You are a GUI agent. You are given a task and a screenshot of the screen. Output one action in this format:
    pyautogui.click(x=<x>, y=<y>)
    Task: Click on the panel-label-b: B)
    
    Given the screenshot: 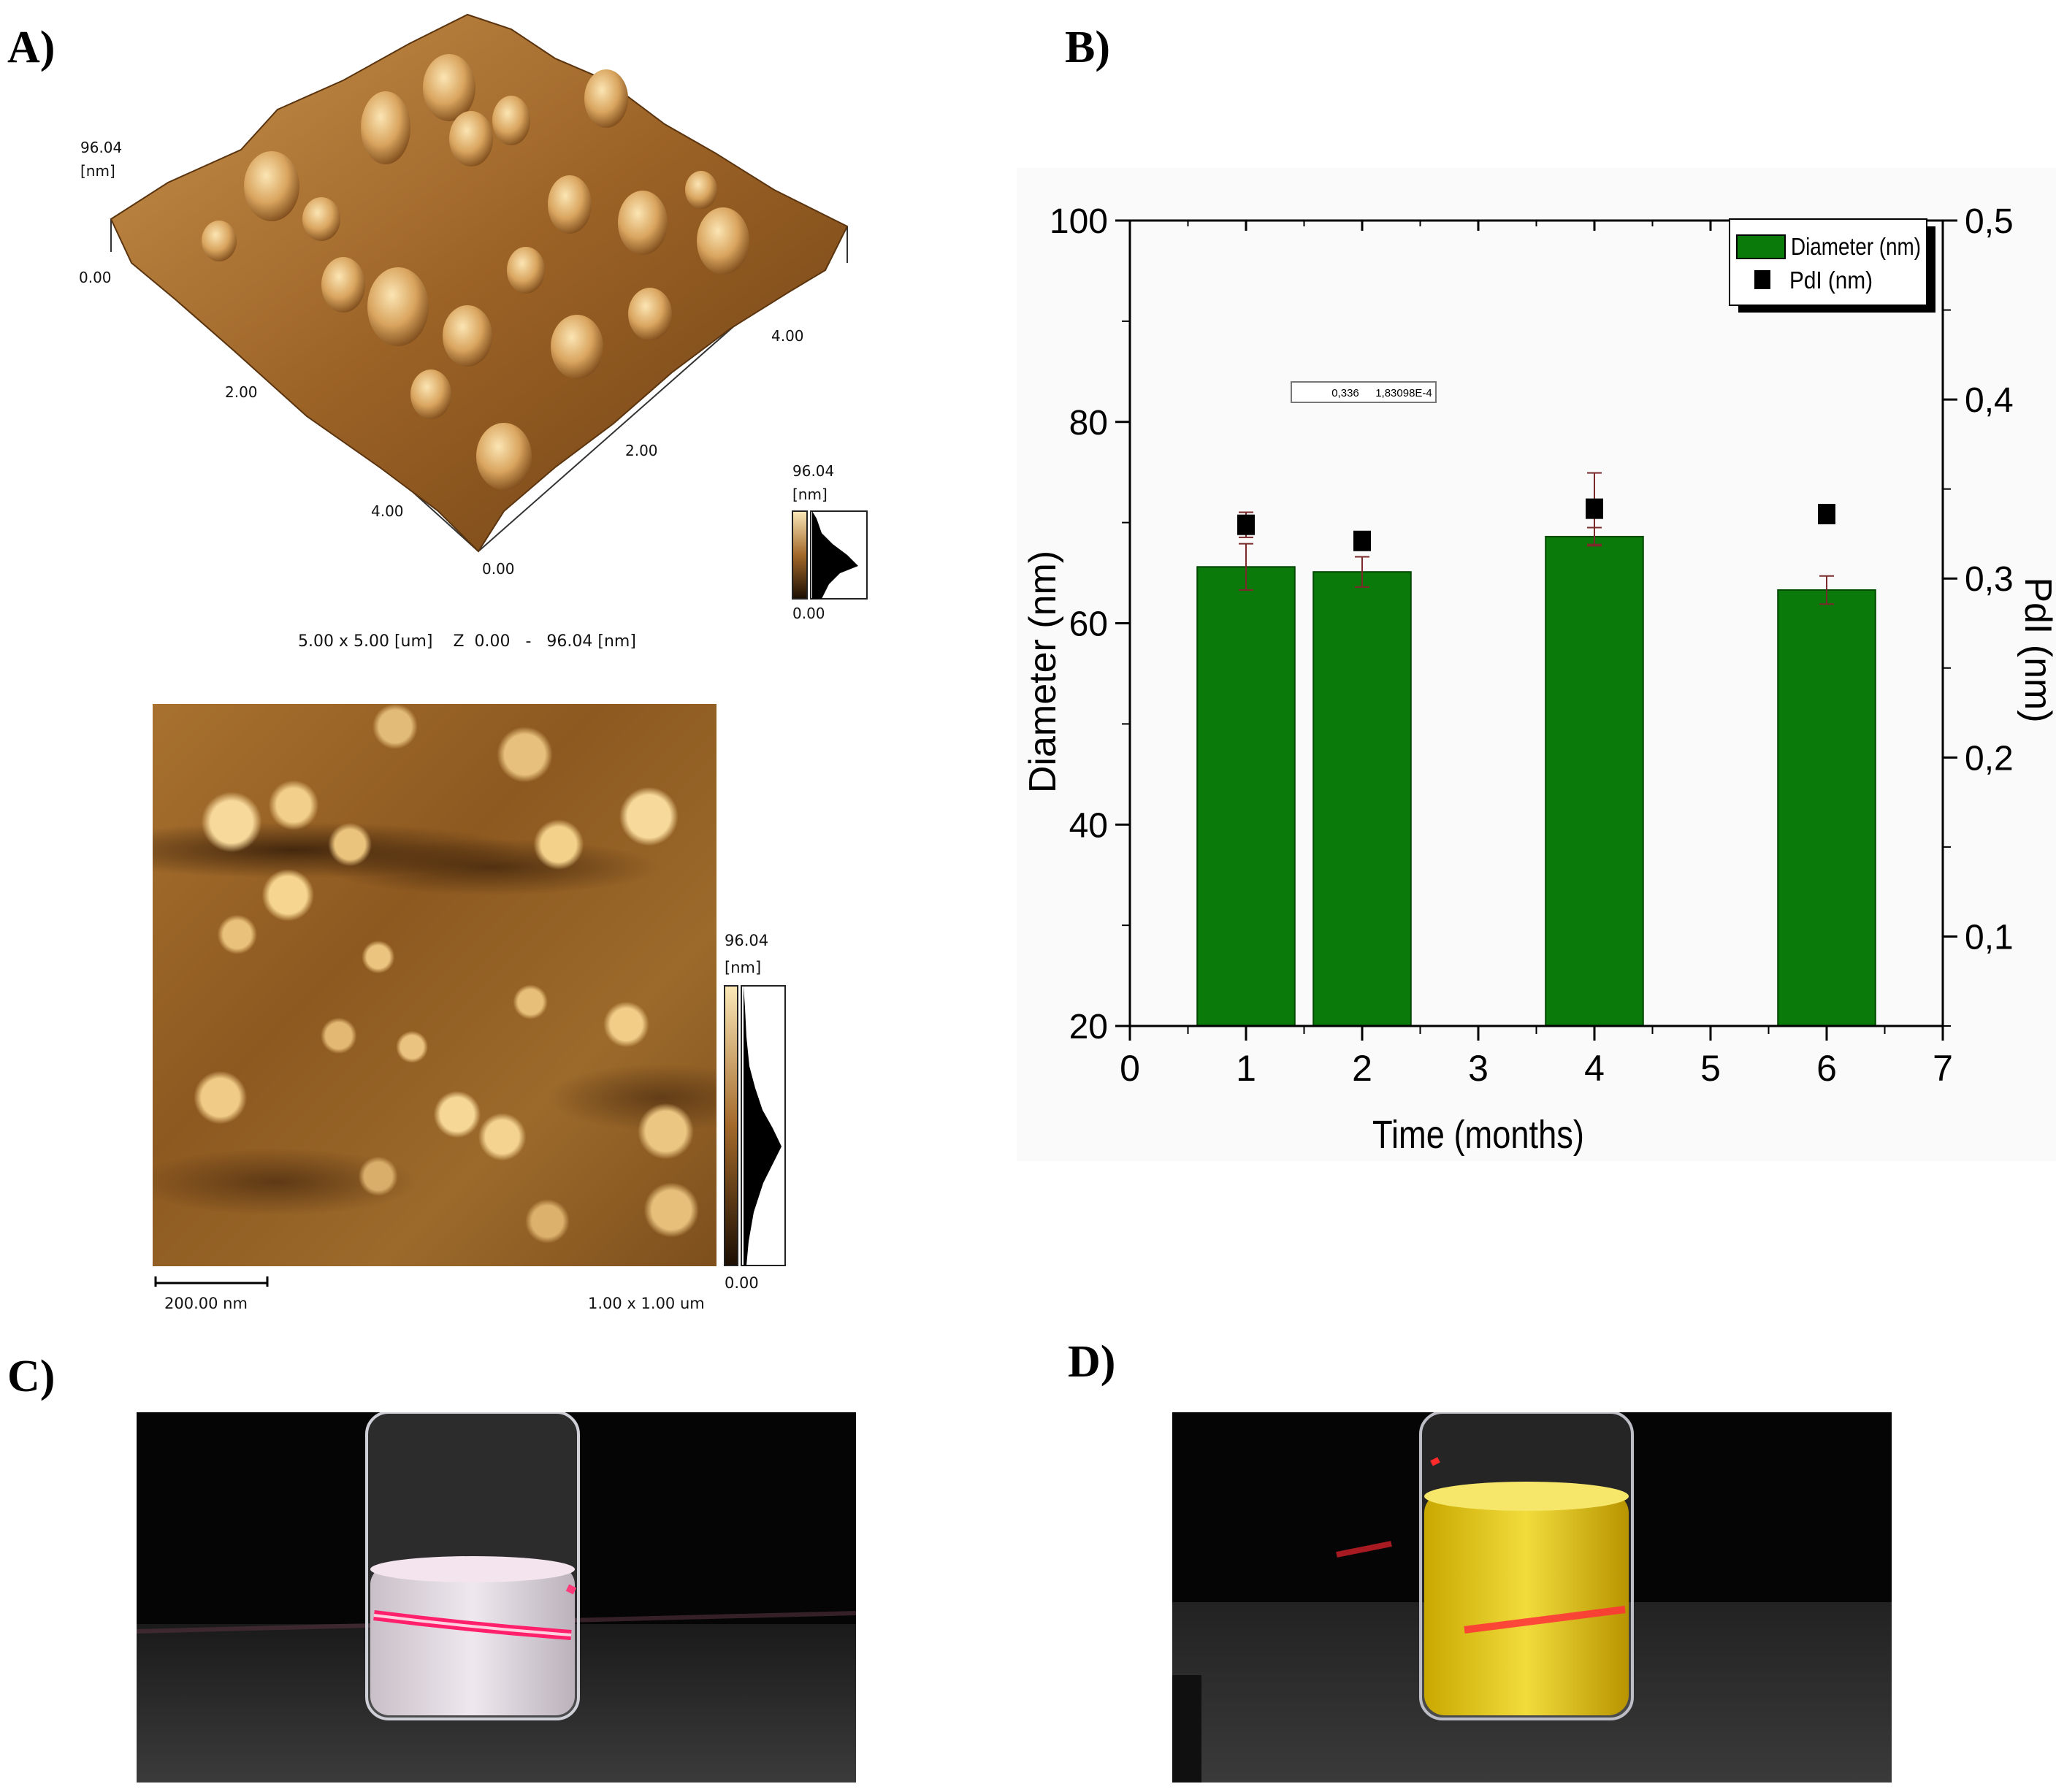 What is the action you would take?
    pyautogui.click(x=1087, y=47)
    